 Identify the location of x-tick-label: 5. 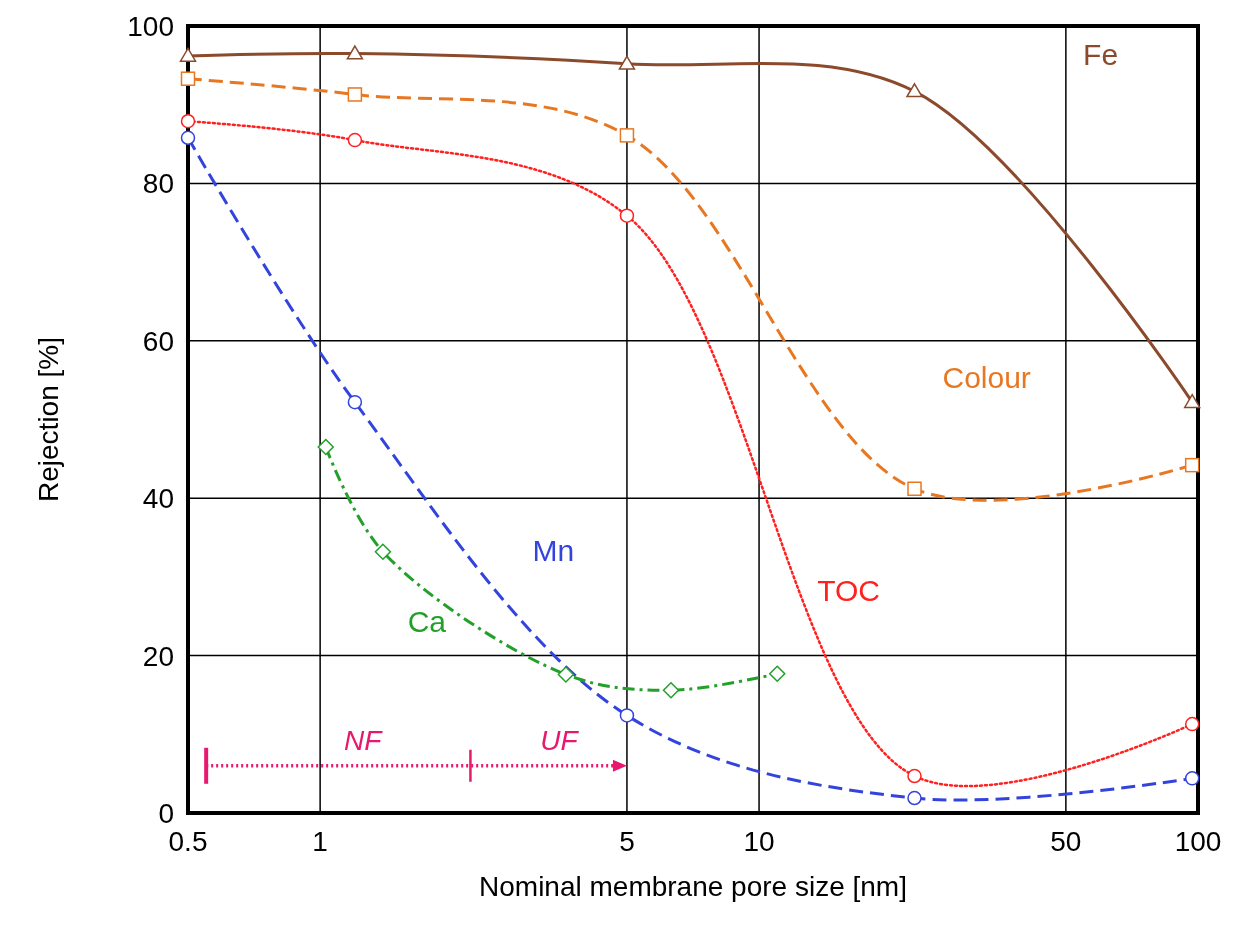
(627, 841).